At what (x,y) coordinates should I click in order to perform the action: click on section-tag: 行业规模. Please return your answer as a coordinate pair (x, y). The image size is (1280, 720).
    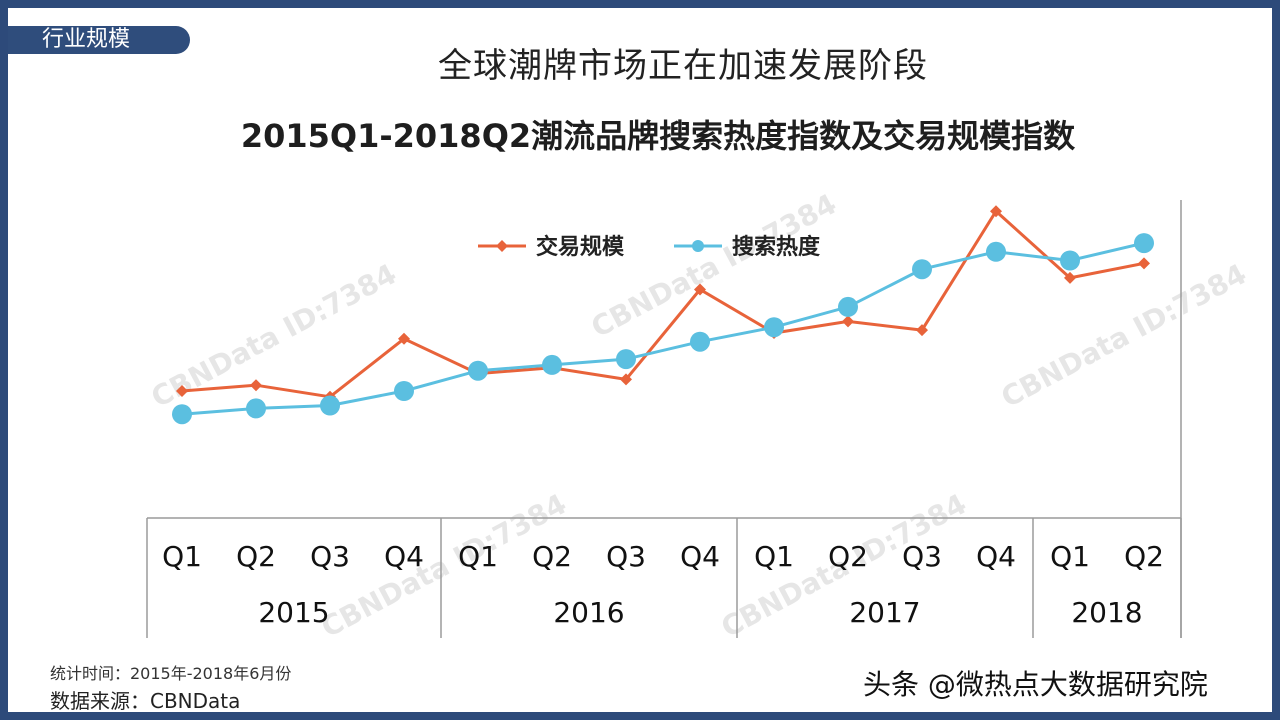
    Looking at the image, I should click on (99, 40).